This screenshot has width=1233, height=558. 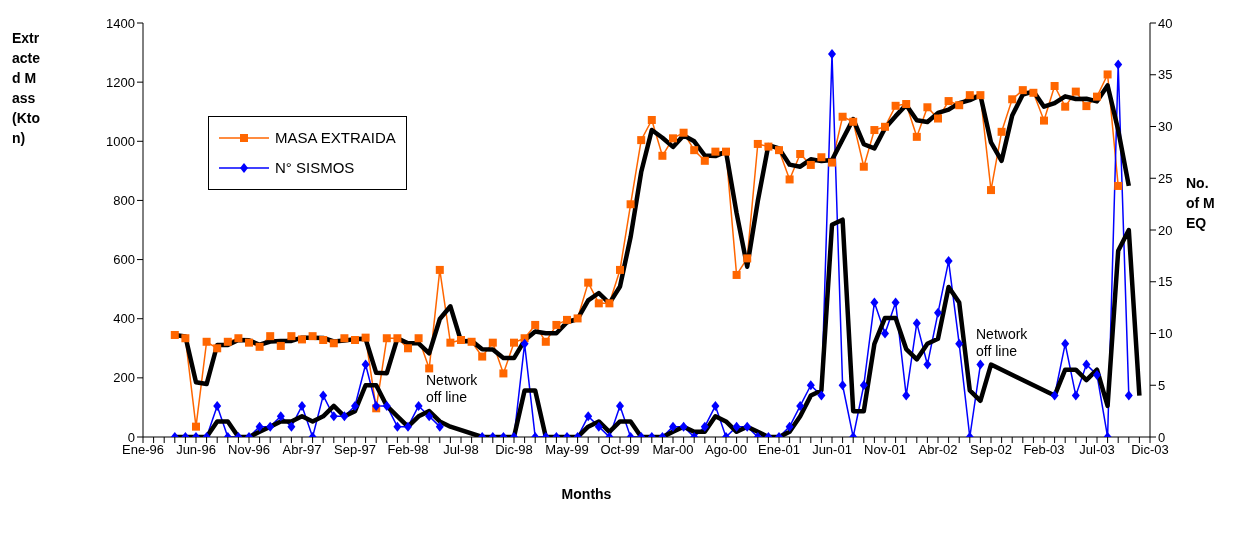 I want to click on x-tick-label: Jun-96, so click(x=196, y=450).